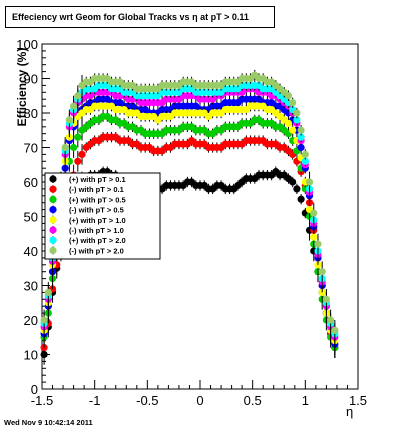  Describe the element at coordinates (95, 400) in the screenshot. I see `x-tick-label: -1` at that location.